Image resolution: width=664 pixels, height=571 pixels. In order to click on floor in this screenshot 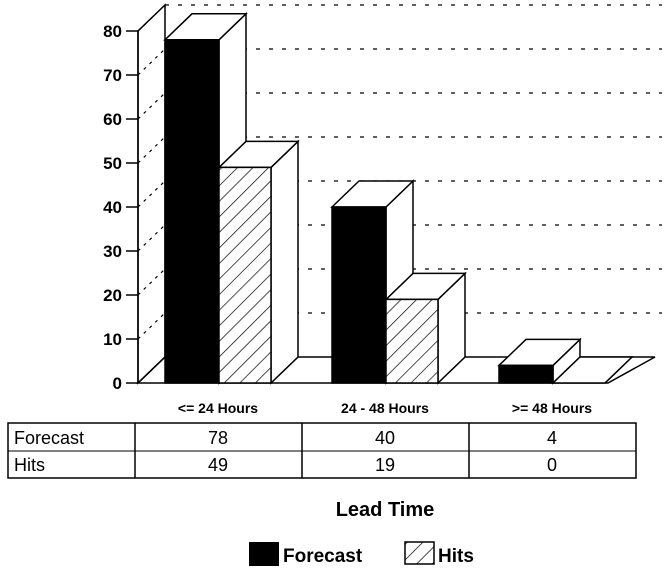, I will do `click(396, 370)`.